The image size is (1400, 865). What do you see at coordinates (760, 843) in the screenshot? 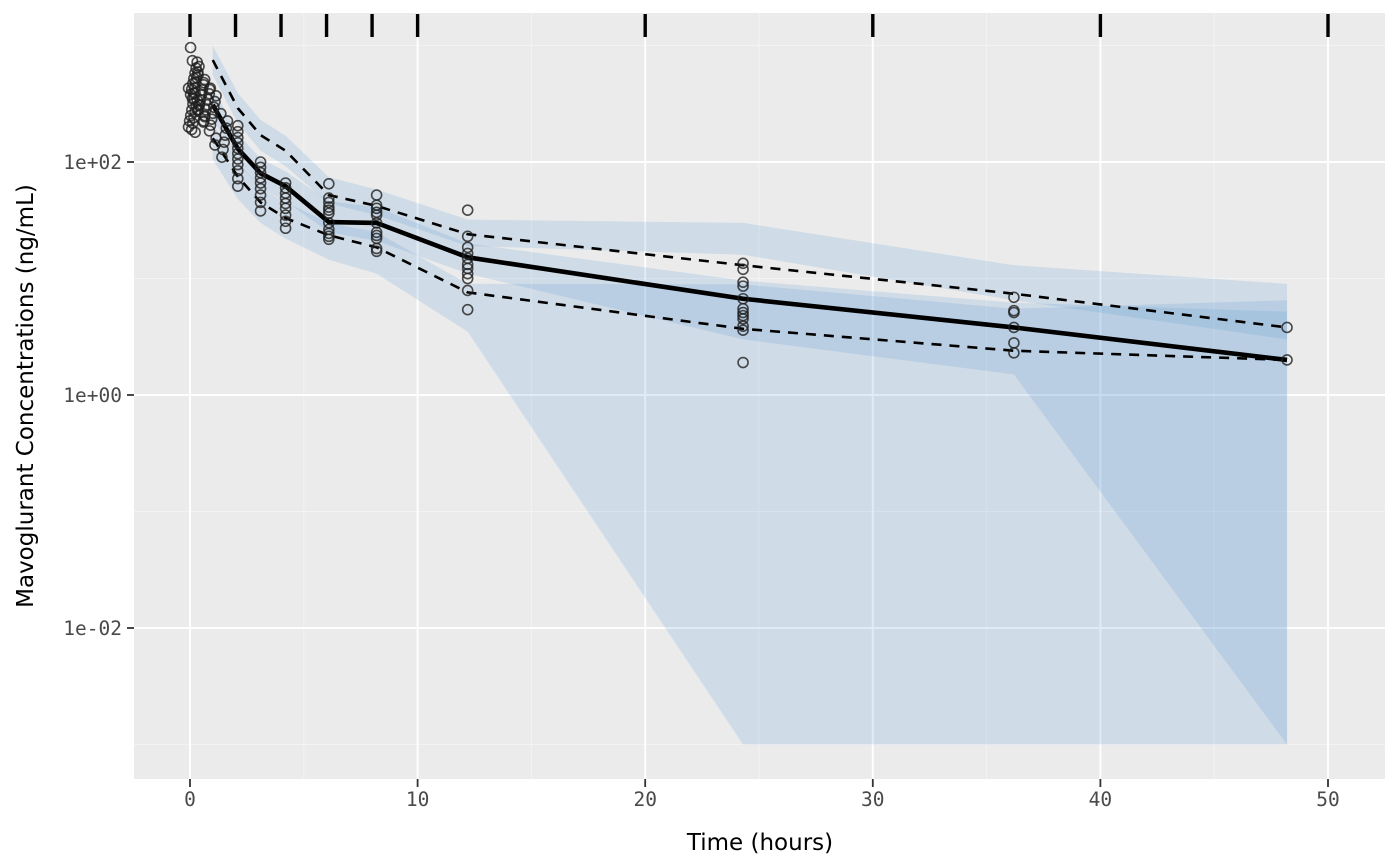
I see `x-axis-title: Time (hours)` at bounding box center [760, 843].